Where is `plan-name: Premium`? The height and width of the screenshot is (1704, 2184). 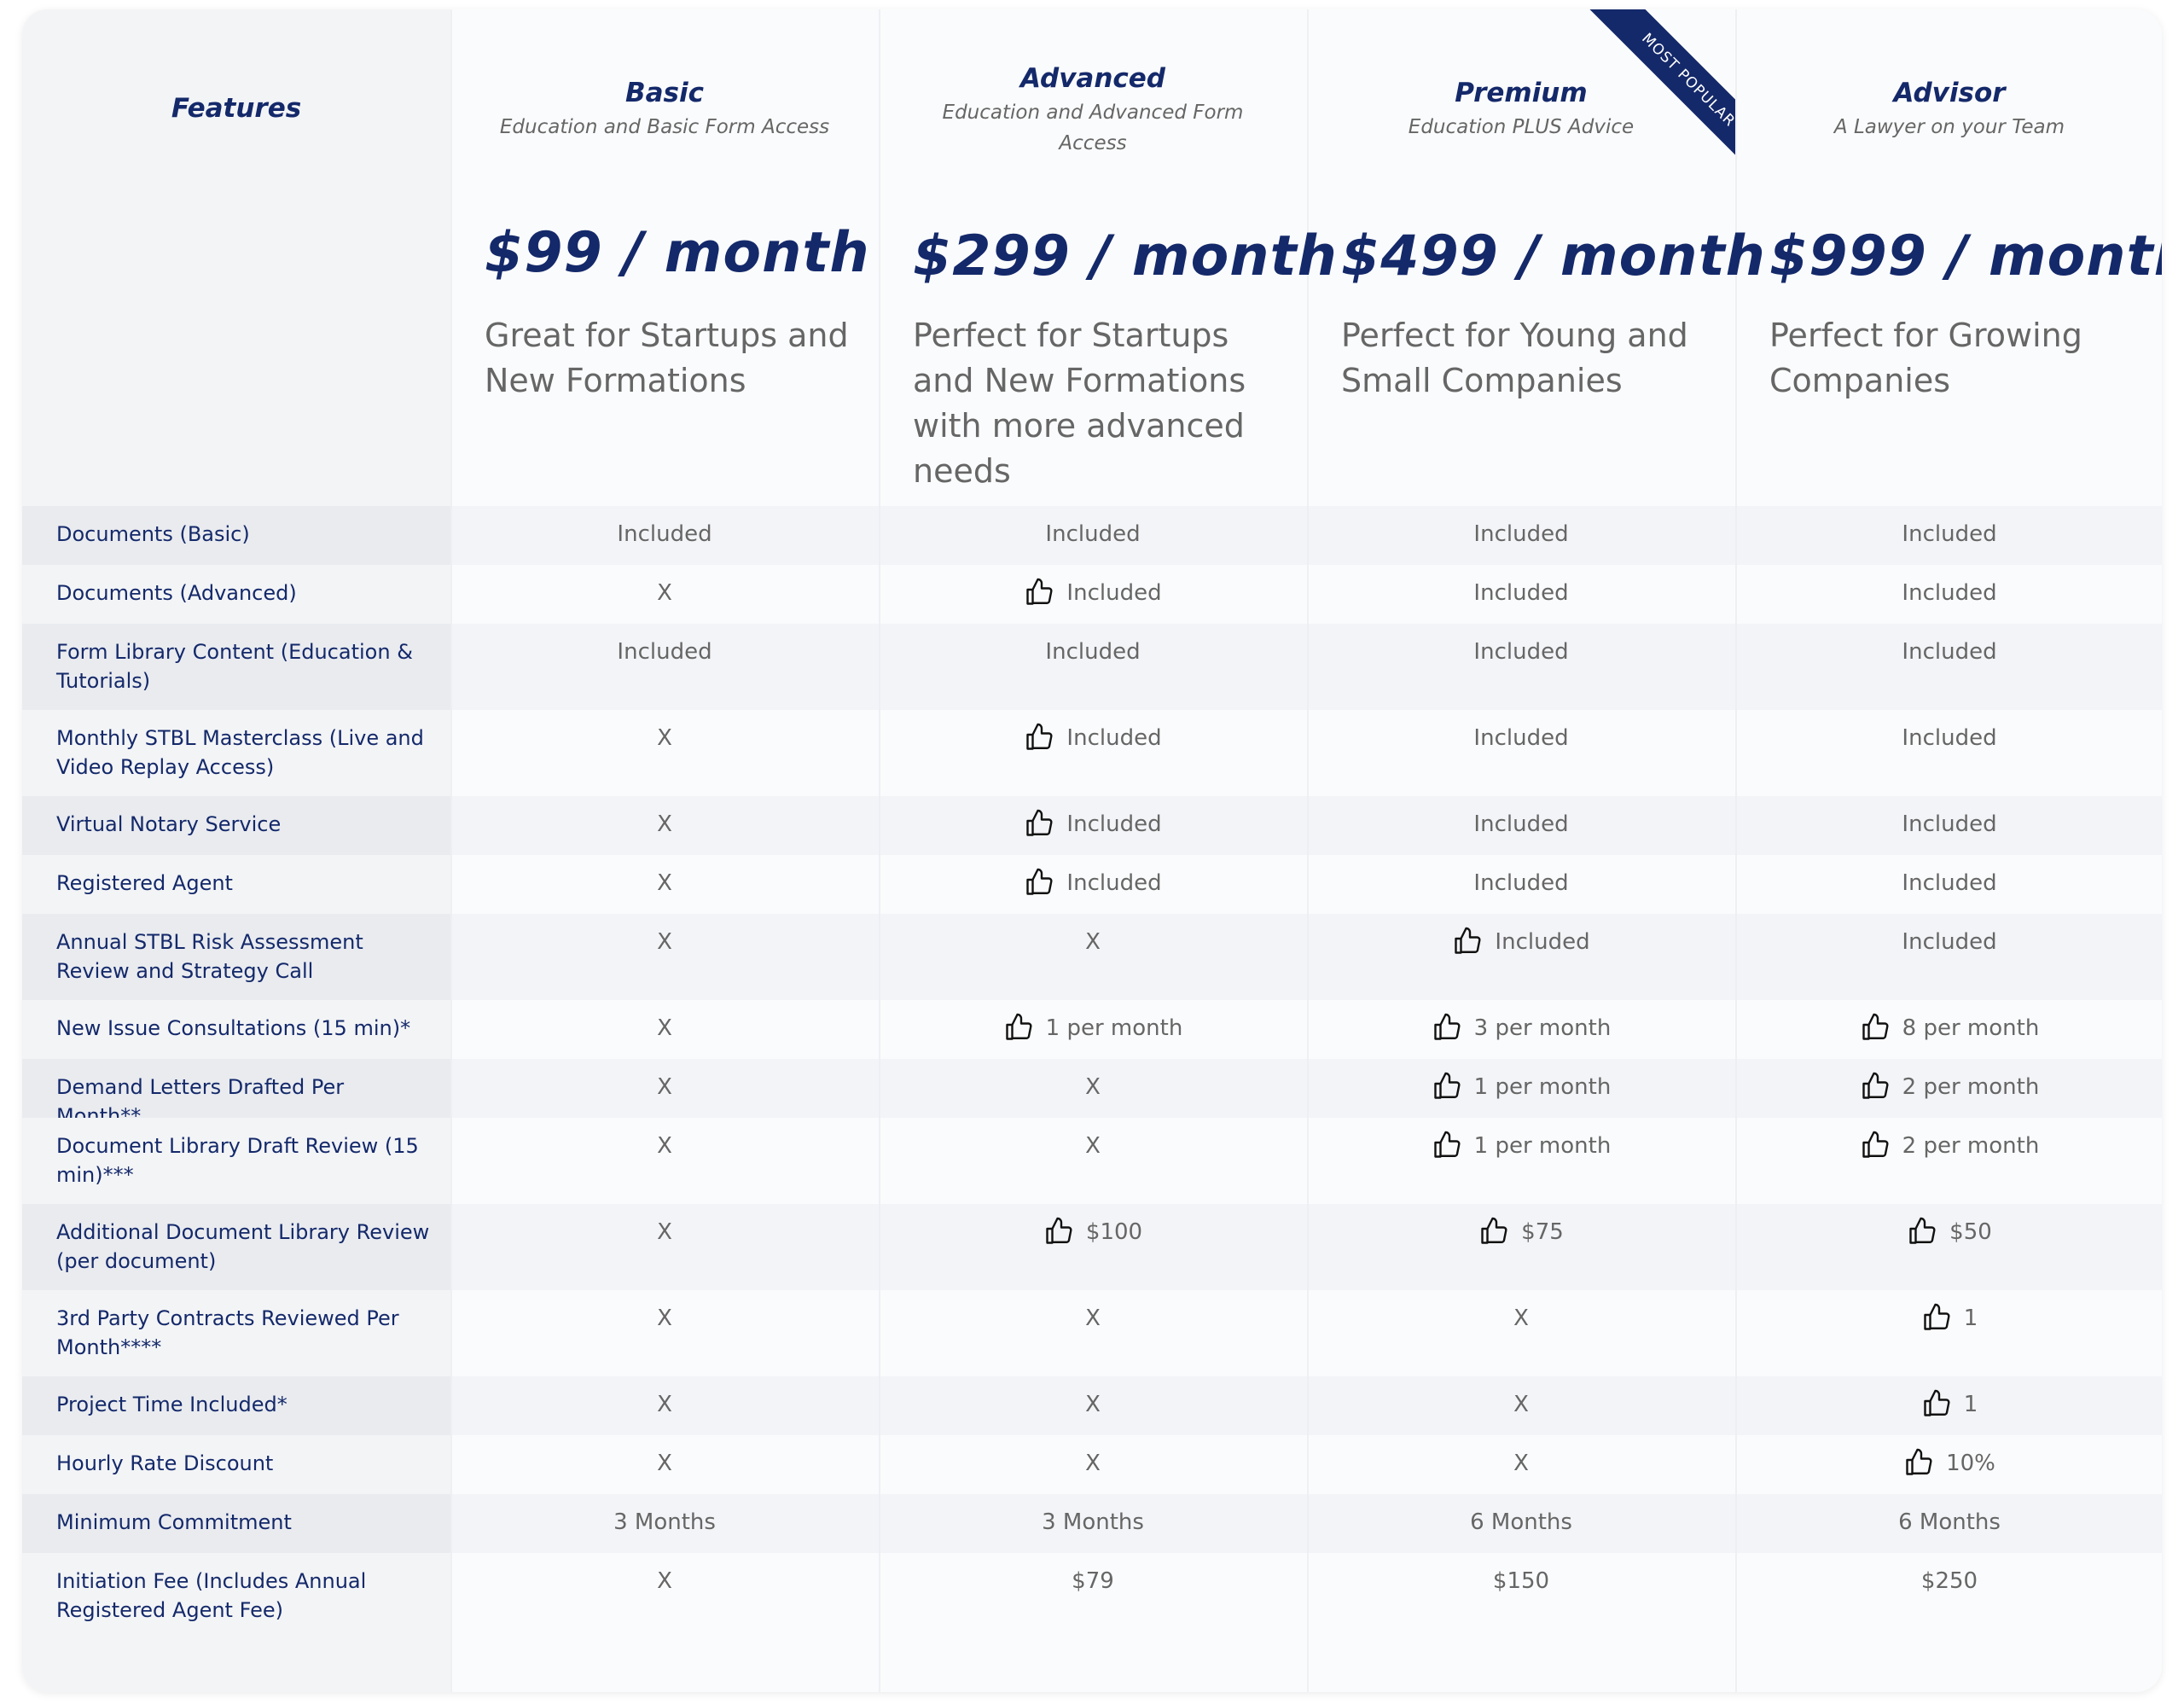 plan-name: Premium is located at coordinates (1522, 93).